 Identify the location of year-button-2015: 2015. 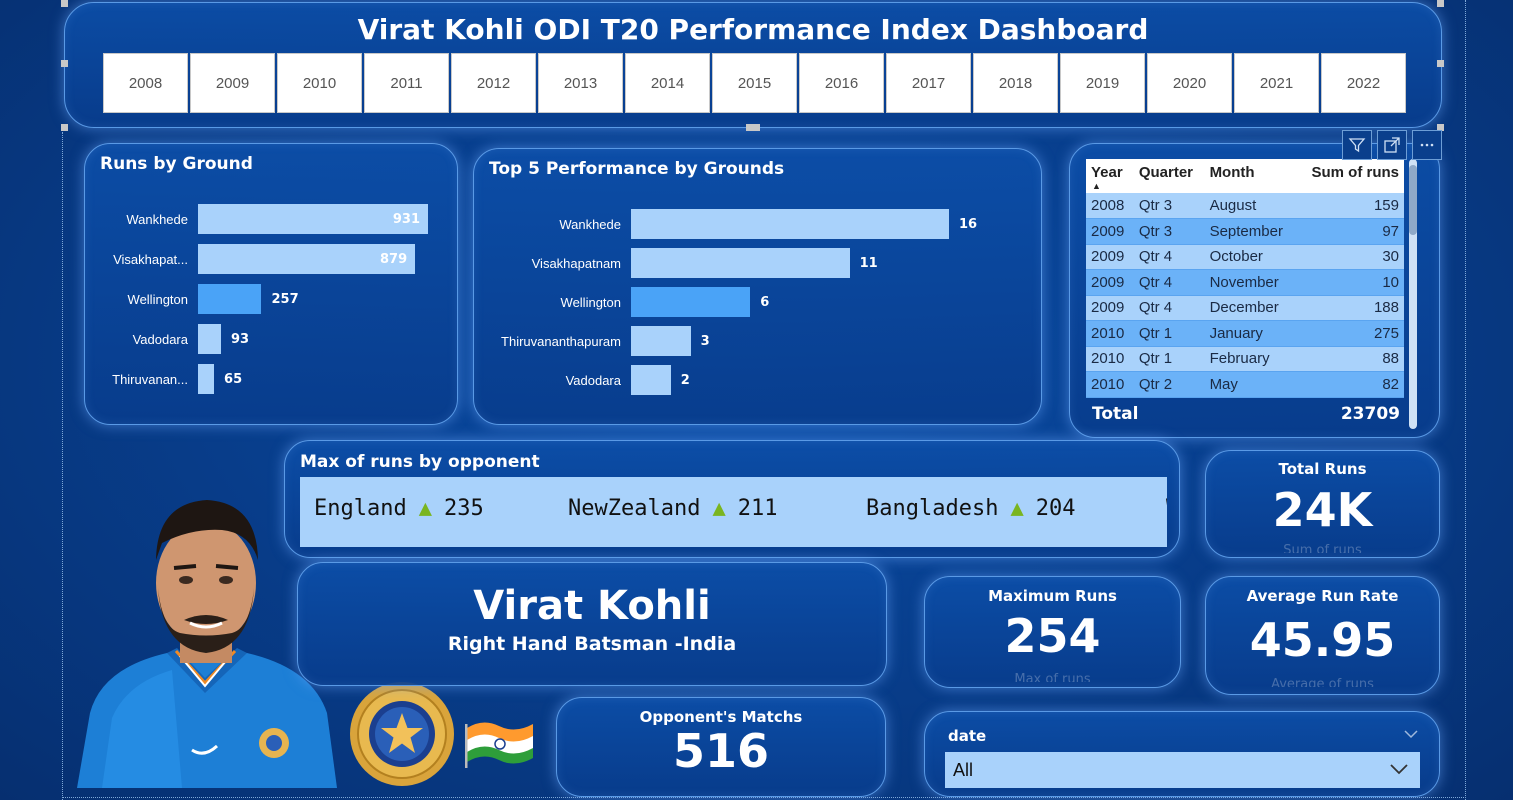
(754, 83).